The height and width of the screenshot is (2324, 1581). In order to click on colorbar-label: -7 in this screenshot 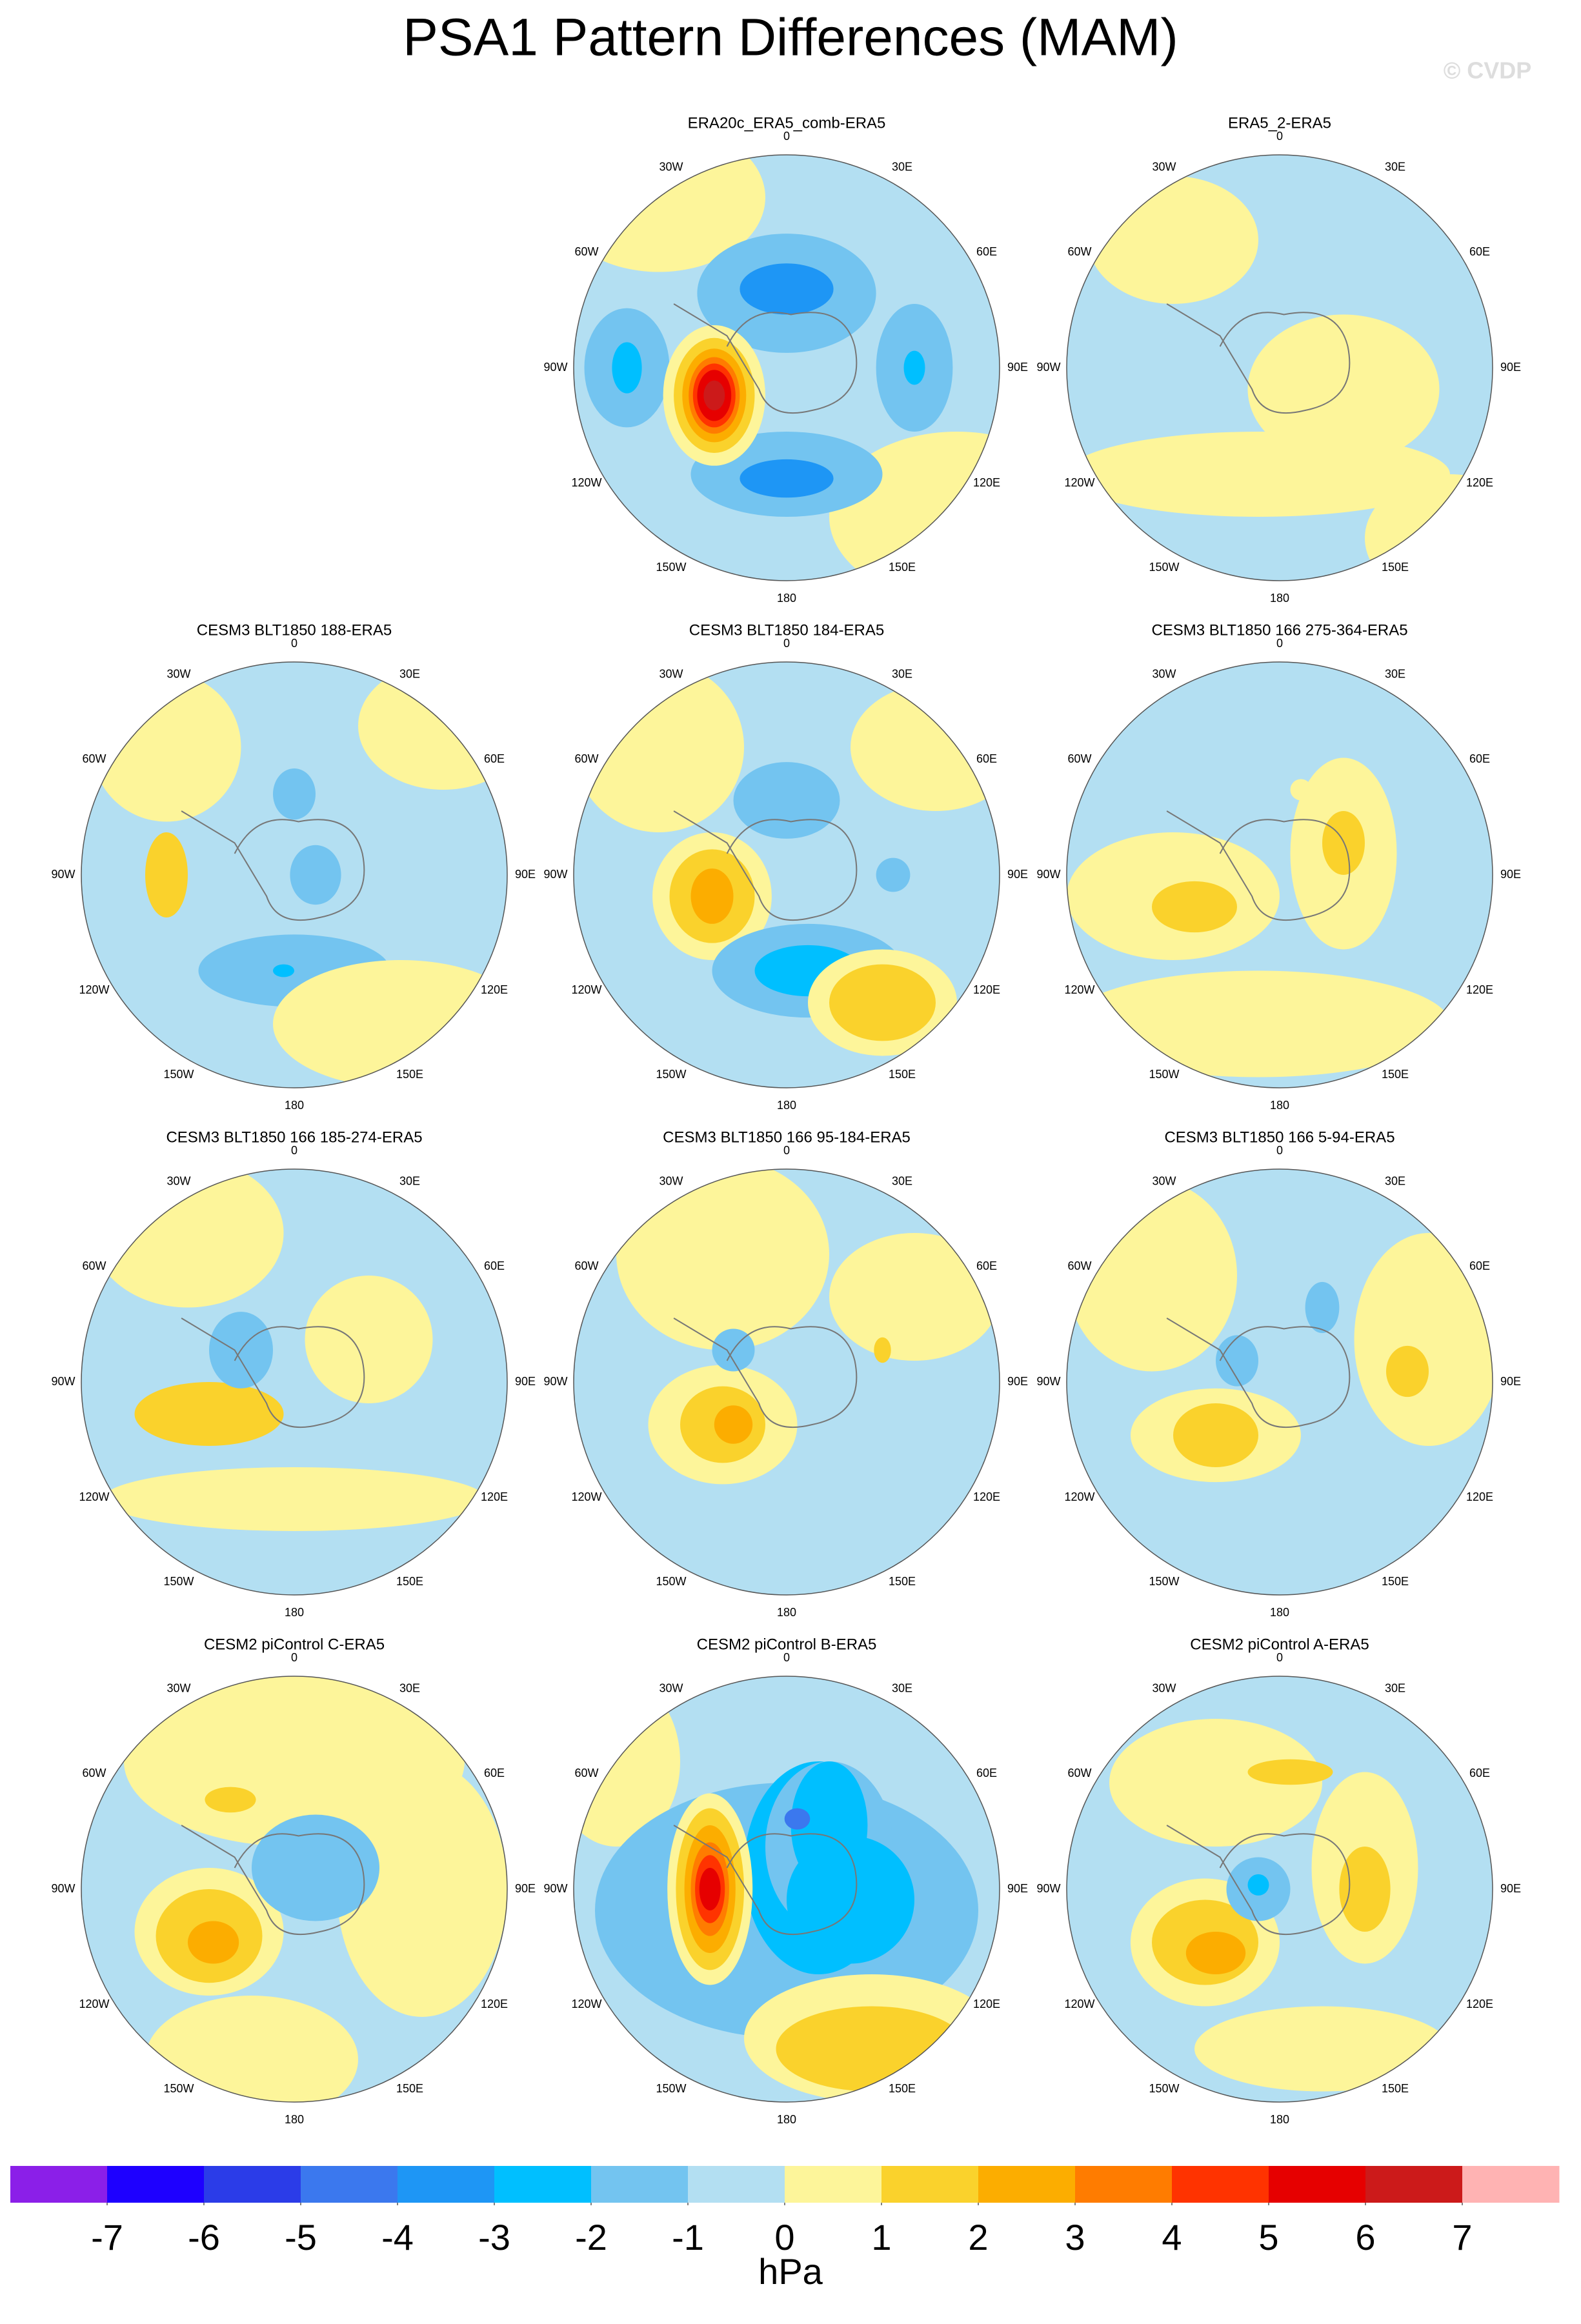, I will do `click(107, 2237)`.